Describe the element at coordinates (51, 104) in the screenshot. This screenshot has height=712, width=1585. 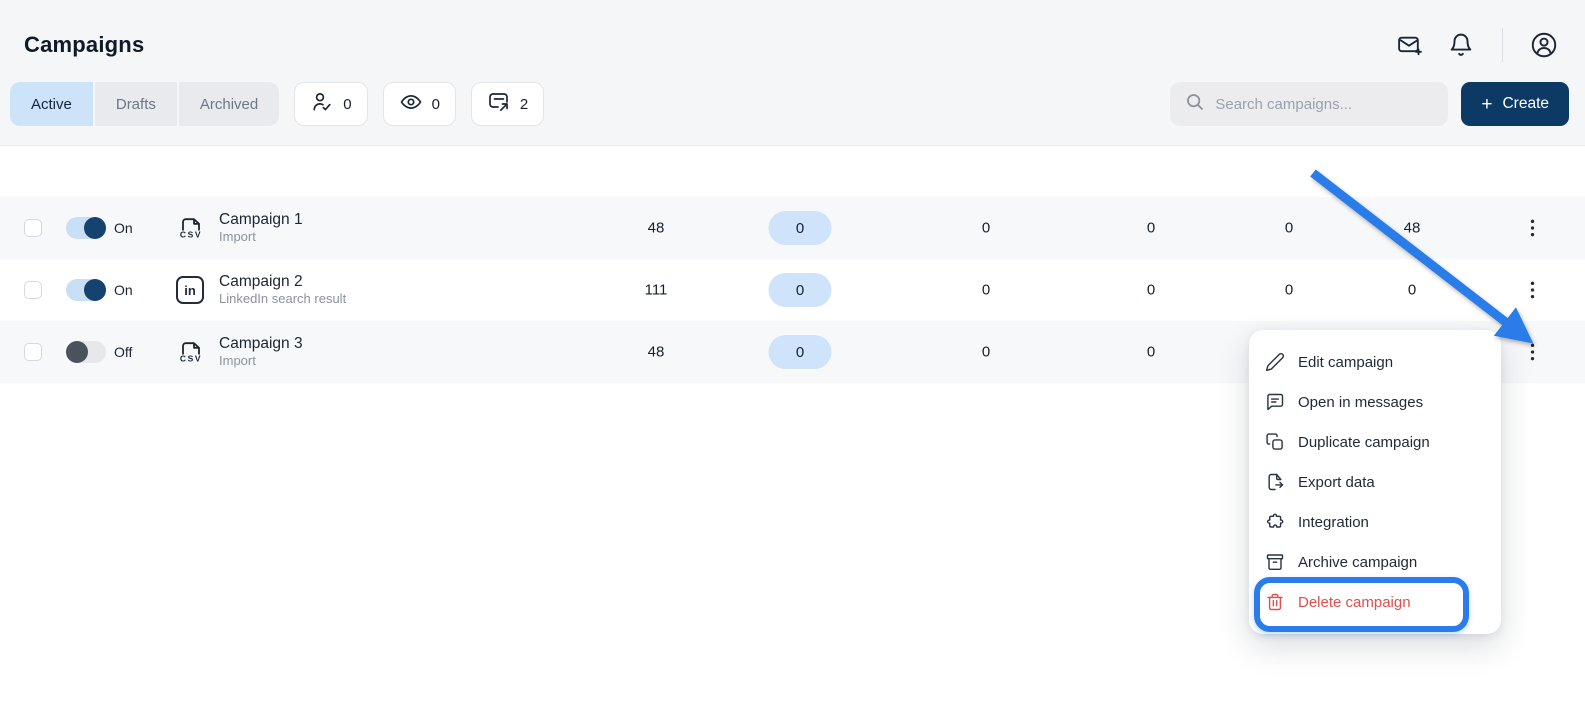
I see `tab-active: Active` at that location.